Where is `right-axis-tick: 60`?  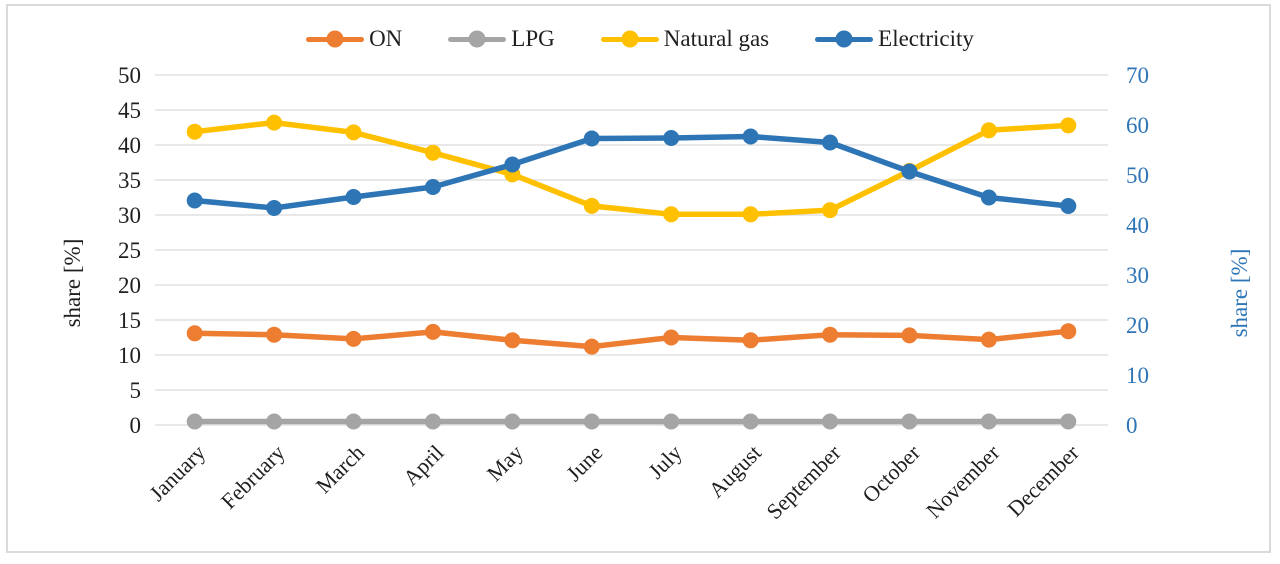 right-axis-tick: 60 is located at coordinates (1137, 125).